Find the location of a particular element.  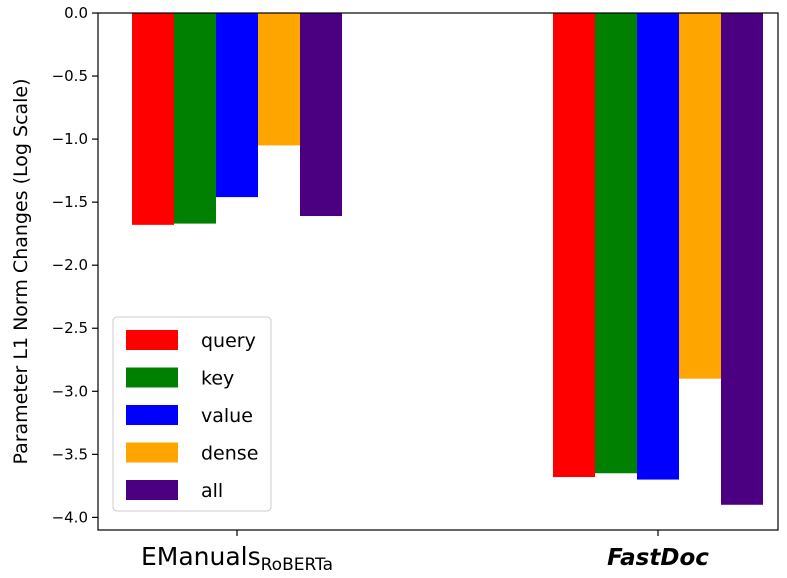

bar-query-fastdoc is located at coordinates (574, 245).